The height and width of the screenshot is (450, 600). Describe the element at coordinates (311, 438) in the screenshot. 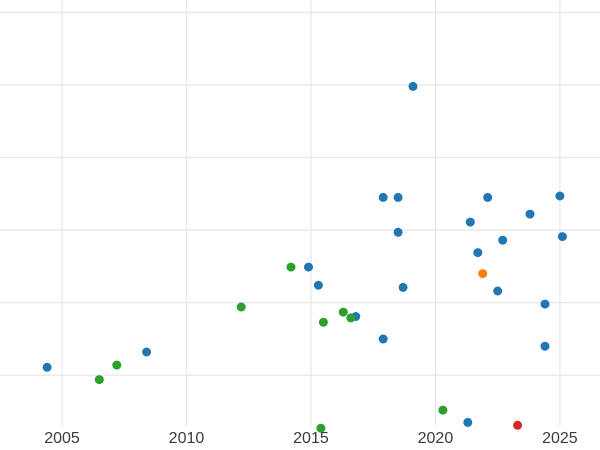

I see `x-tick-label: 2015` at that location.